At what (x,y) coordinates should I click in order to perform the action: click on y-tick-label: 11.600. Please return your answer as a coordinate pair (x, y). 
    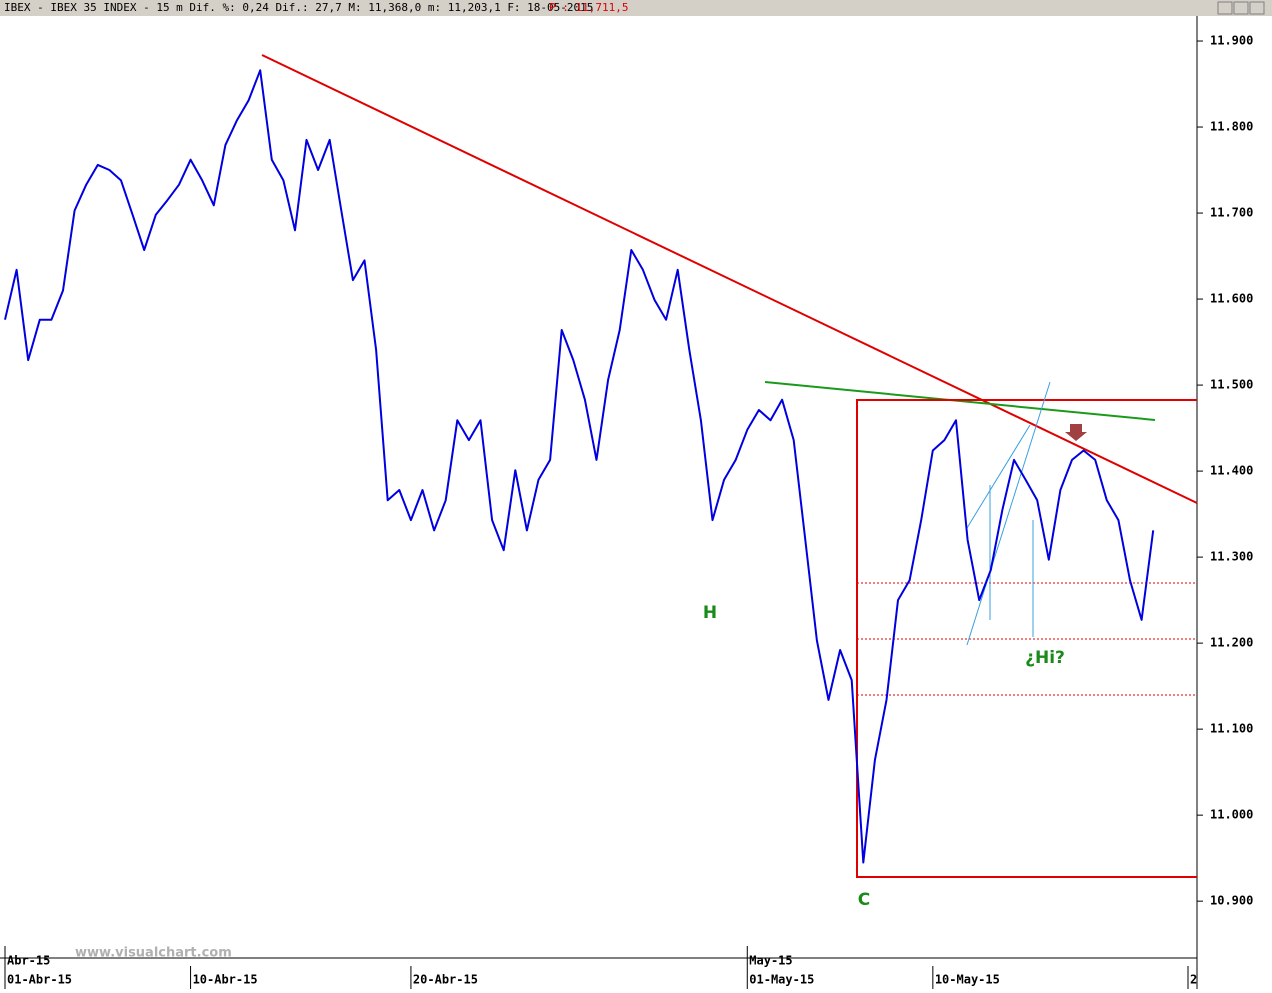
    Looking at the image, I should click on (1231, 299).